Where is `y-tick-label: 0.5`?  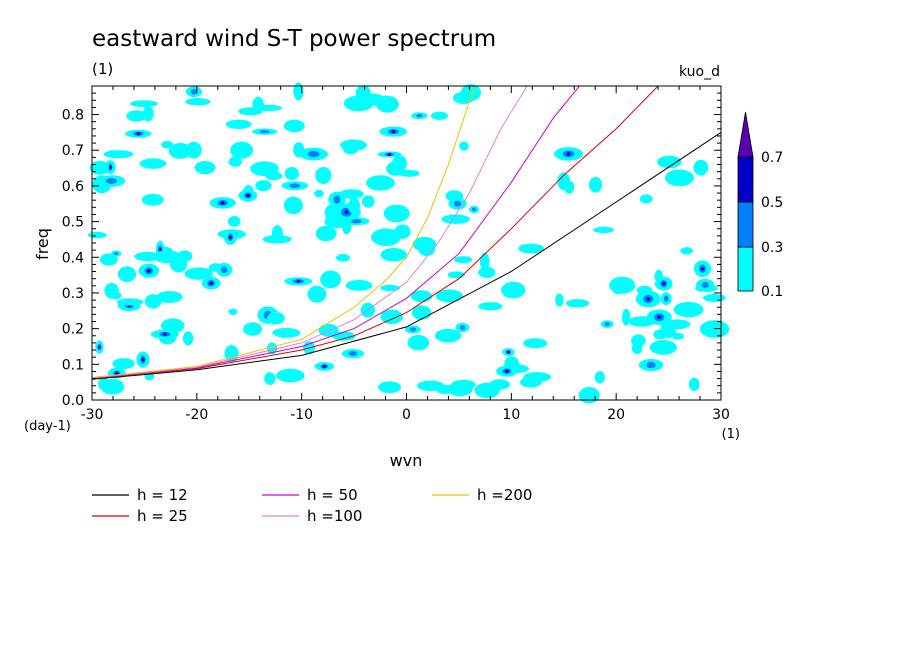
y-tick-label: 0.5 is located at coordinates (73, 223).